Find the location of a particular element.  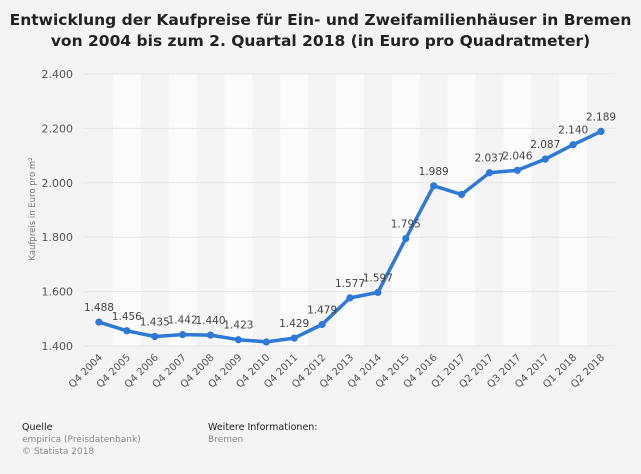

data-label: 1.440 is located at coordinates (210, 321).